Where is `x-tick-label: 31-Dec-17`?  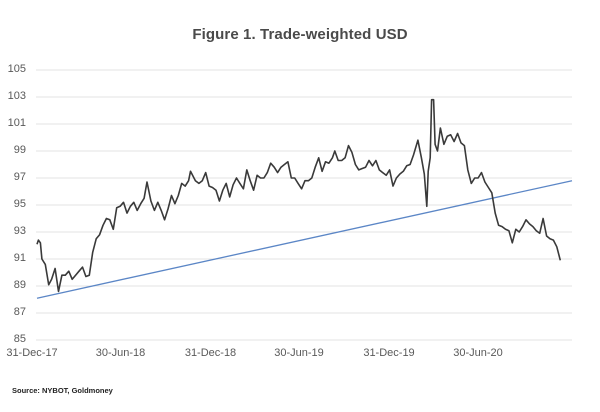
x-tick-label: 31-Dec-17 is located at coordinates (32, 353).